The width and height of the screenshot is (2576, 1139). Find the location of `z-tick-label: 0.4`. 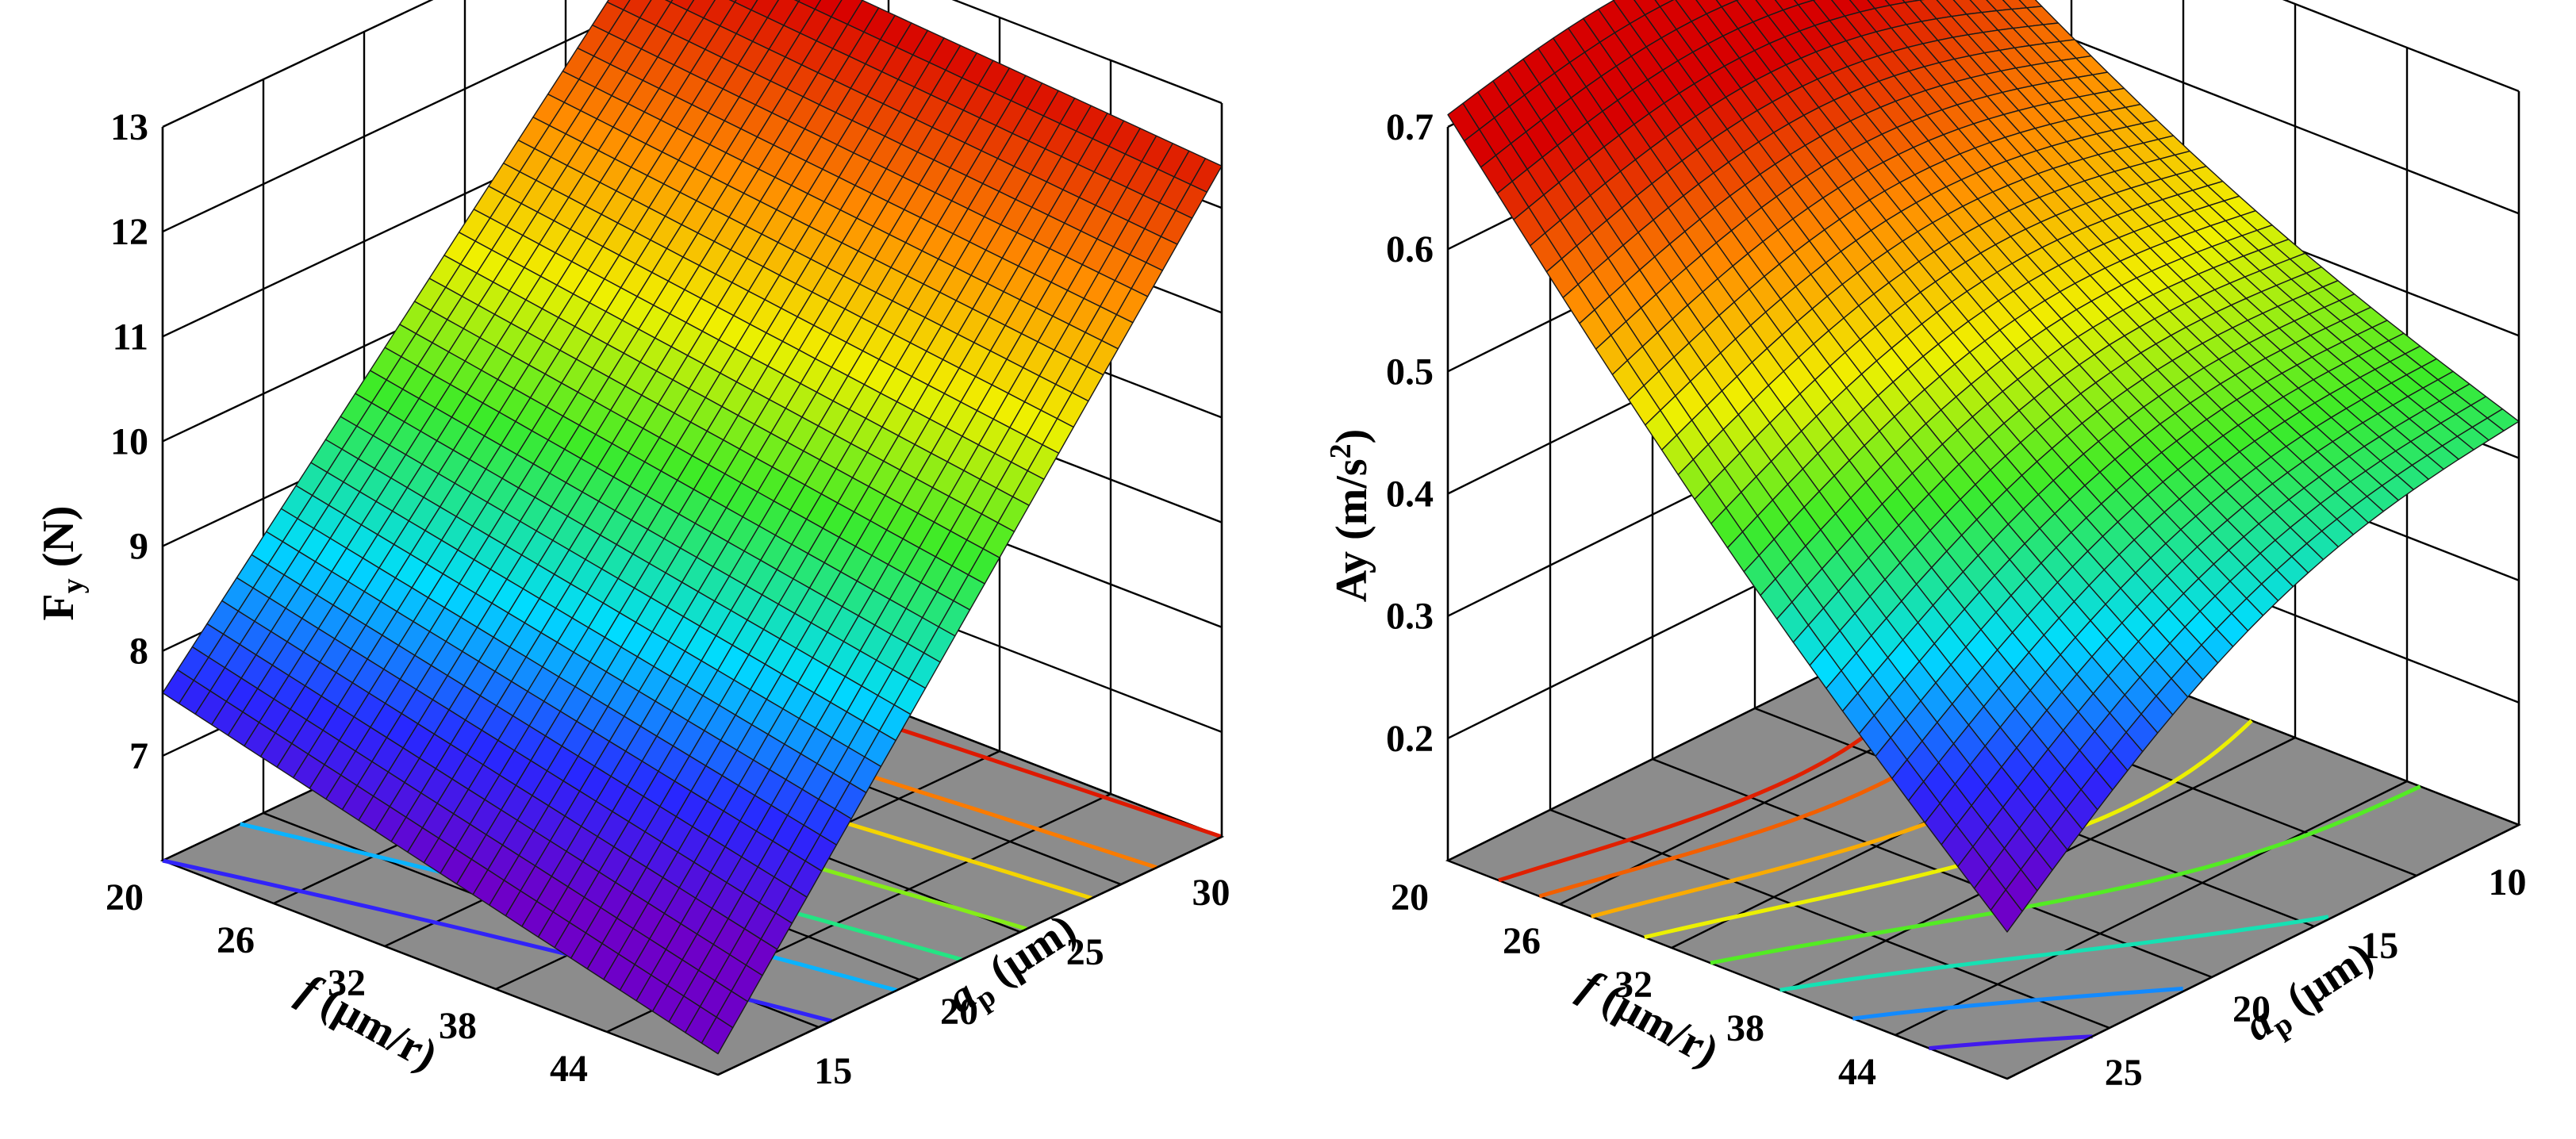

z-tick-label: 0.4 is located at coordinates (1410, 495).